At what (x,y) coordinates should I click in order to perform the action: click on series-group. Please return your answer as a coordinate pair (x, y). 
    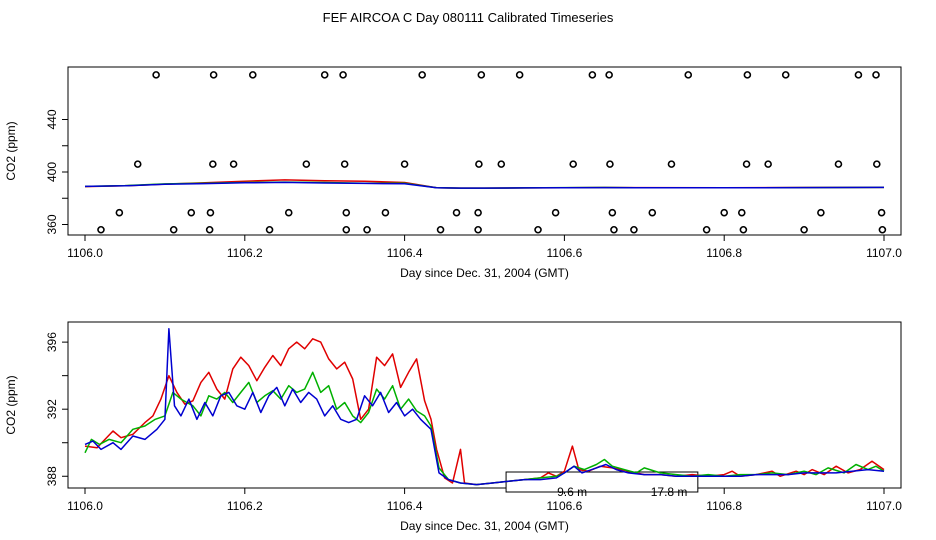
    Looking at the image, I should click on (484, 184).